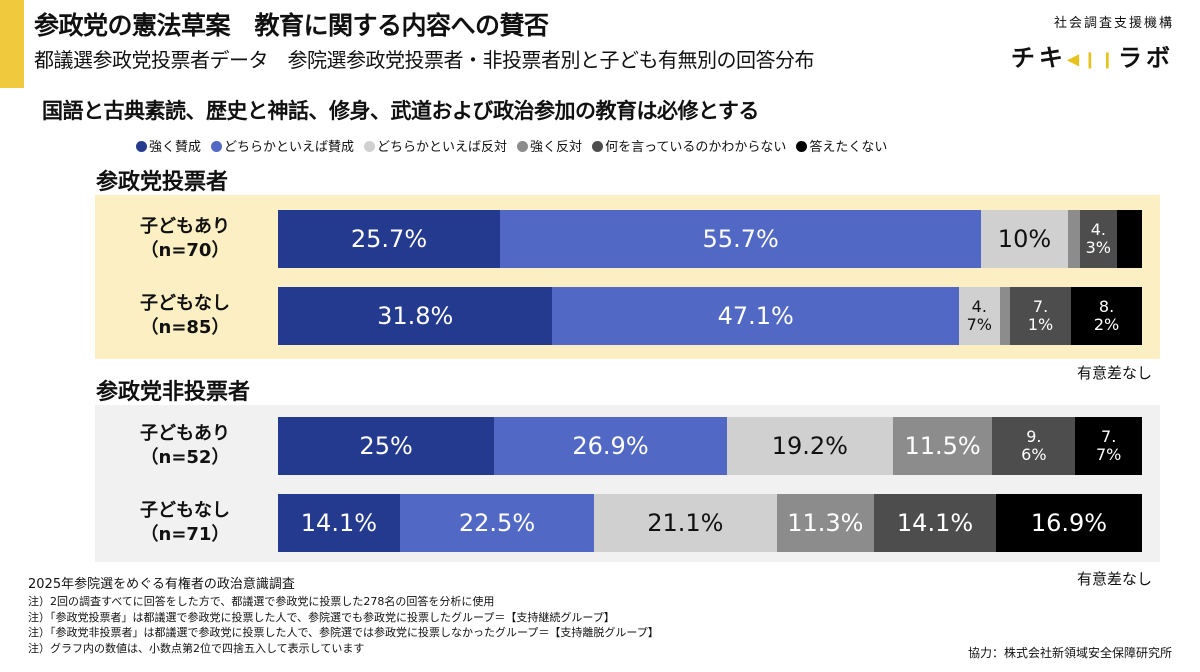  I want to click on data-label-text: 7.7%, so click(1108, 445).